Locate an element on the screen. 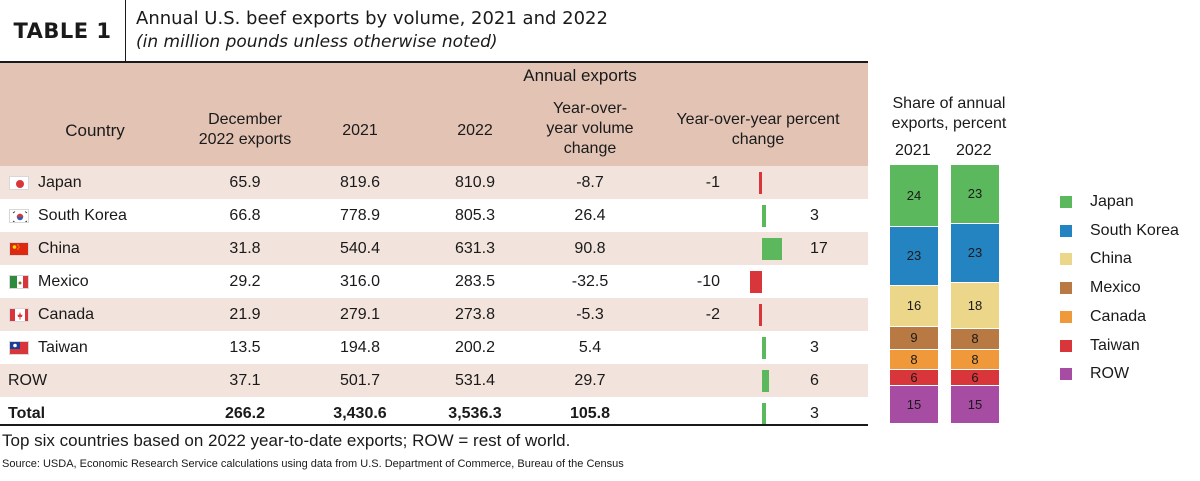  flag-canada-icon is located at coordinates (19, 315).